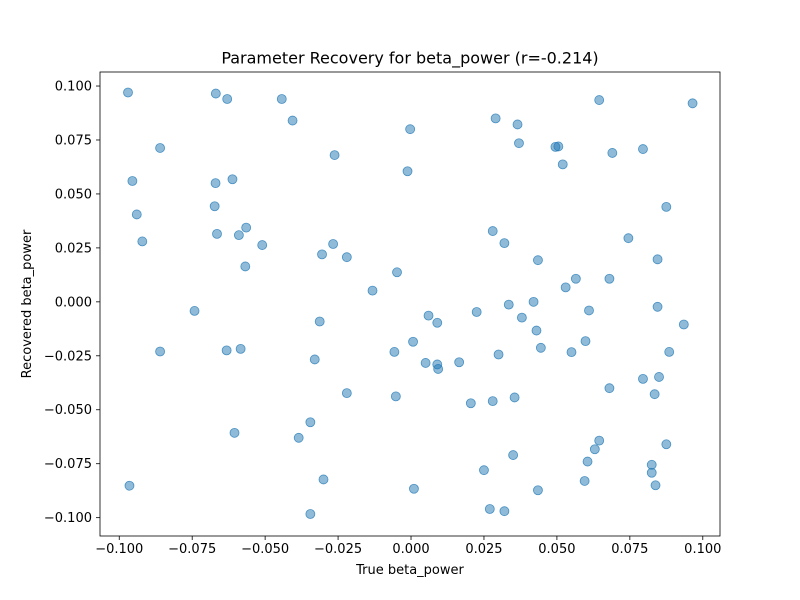 This screenshot has height=600, width=800. I want to click on y-tick-label: 0.000, so click(73, 302).